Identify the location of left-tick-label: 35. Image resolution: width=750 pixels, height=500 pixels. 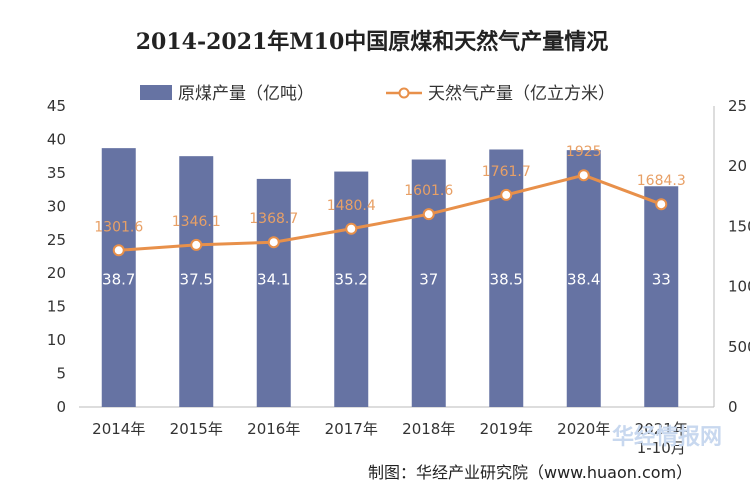
(56, 173).